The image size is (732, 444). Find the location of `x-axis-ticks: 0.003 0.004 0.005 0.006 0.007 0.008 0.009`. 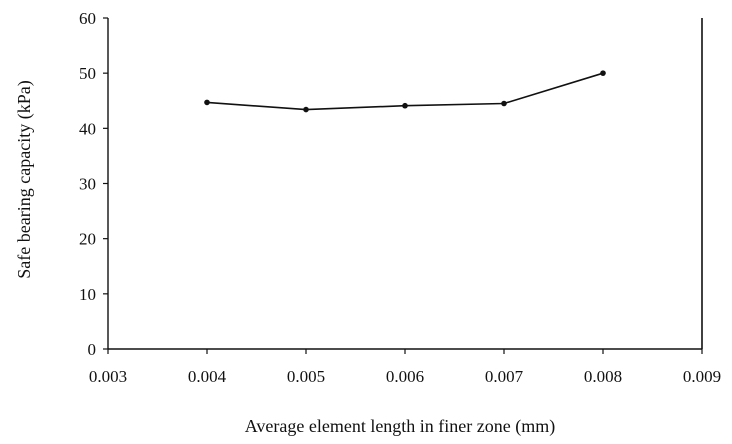

x-axis-ticks: 0.003 0.004 0.005 0.006 0.007 0.008 0.009 is located at coordinates (405, 367).